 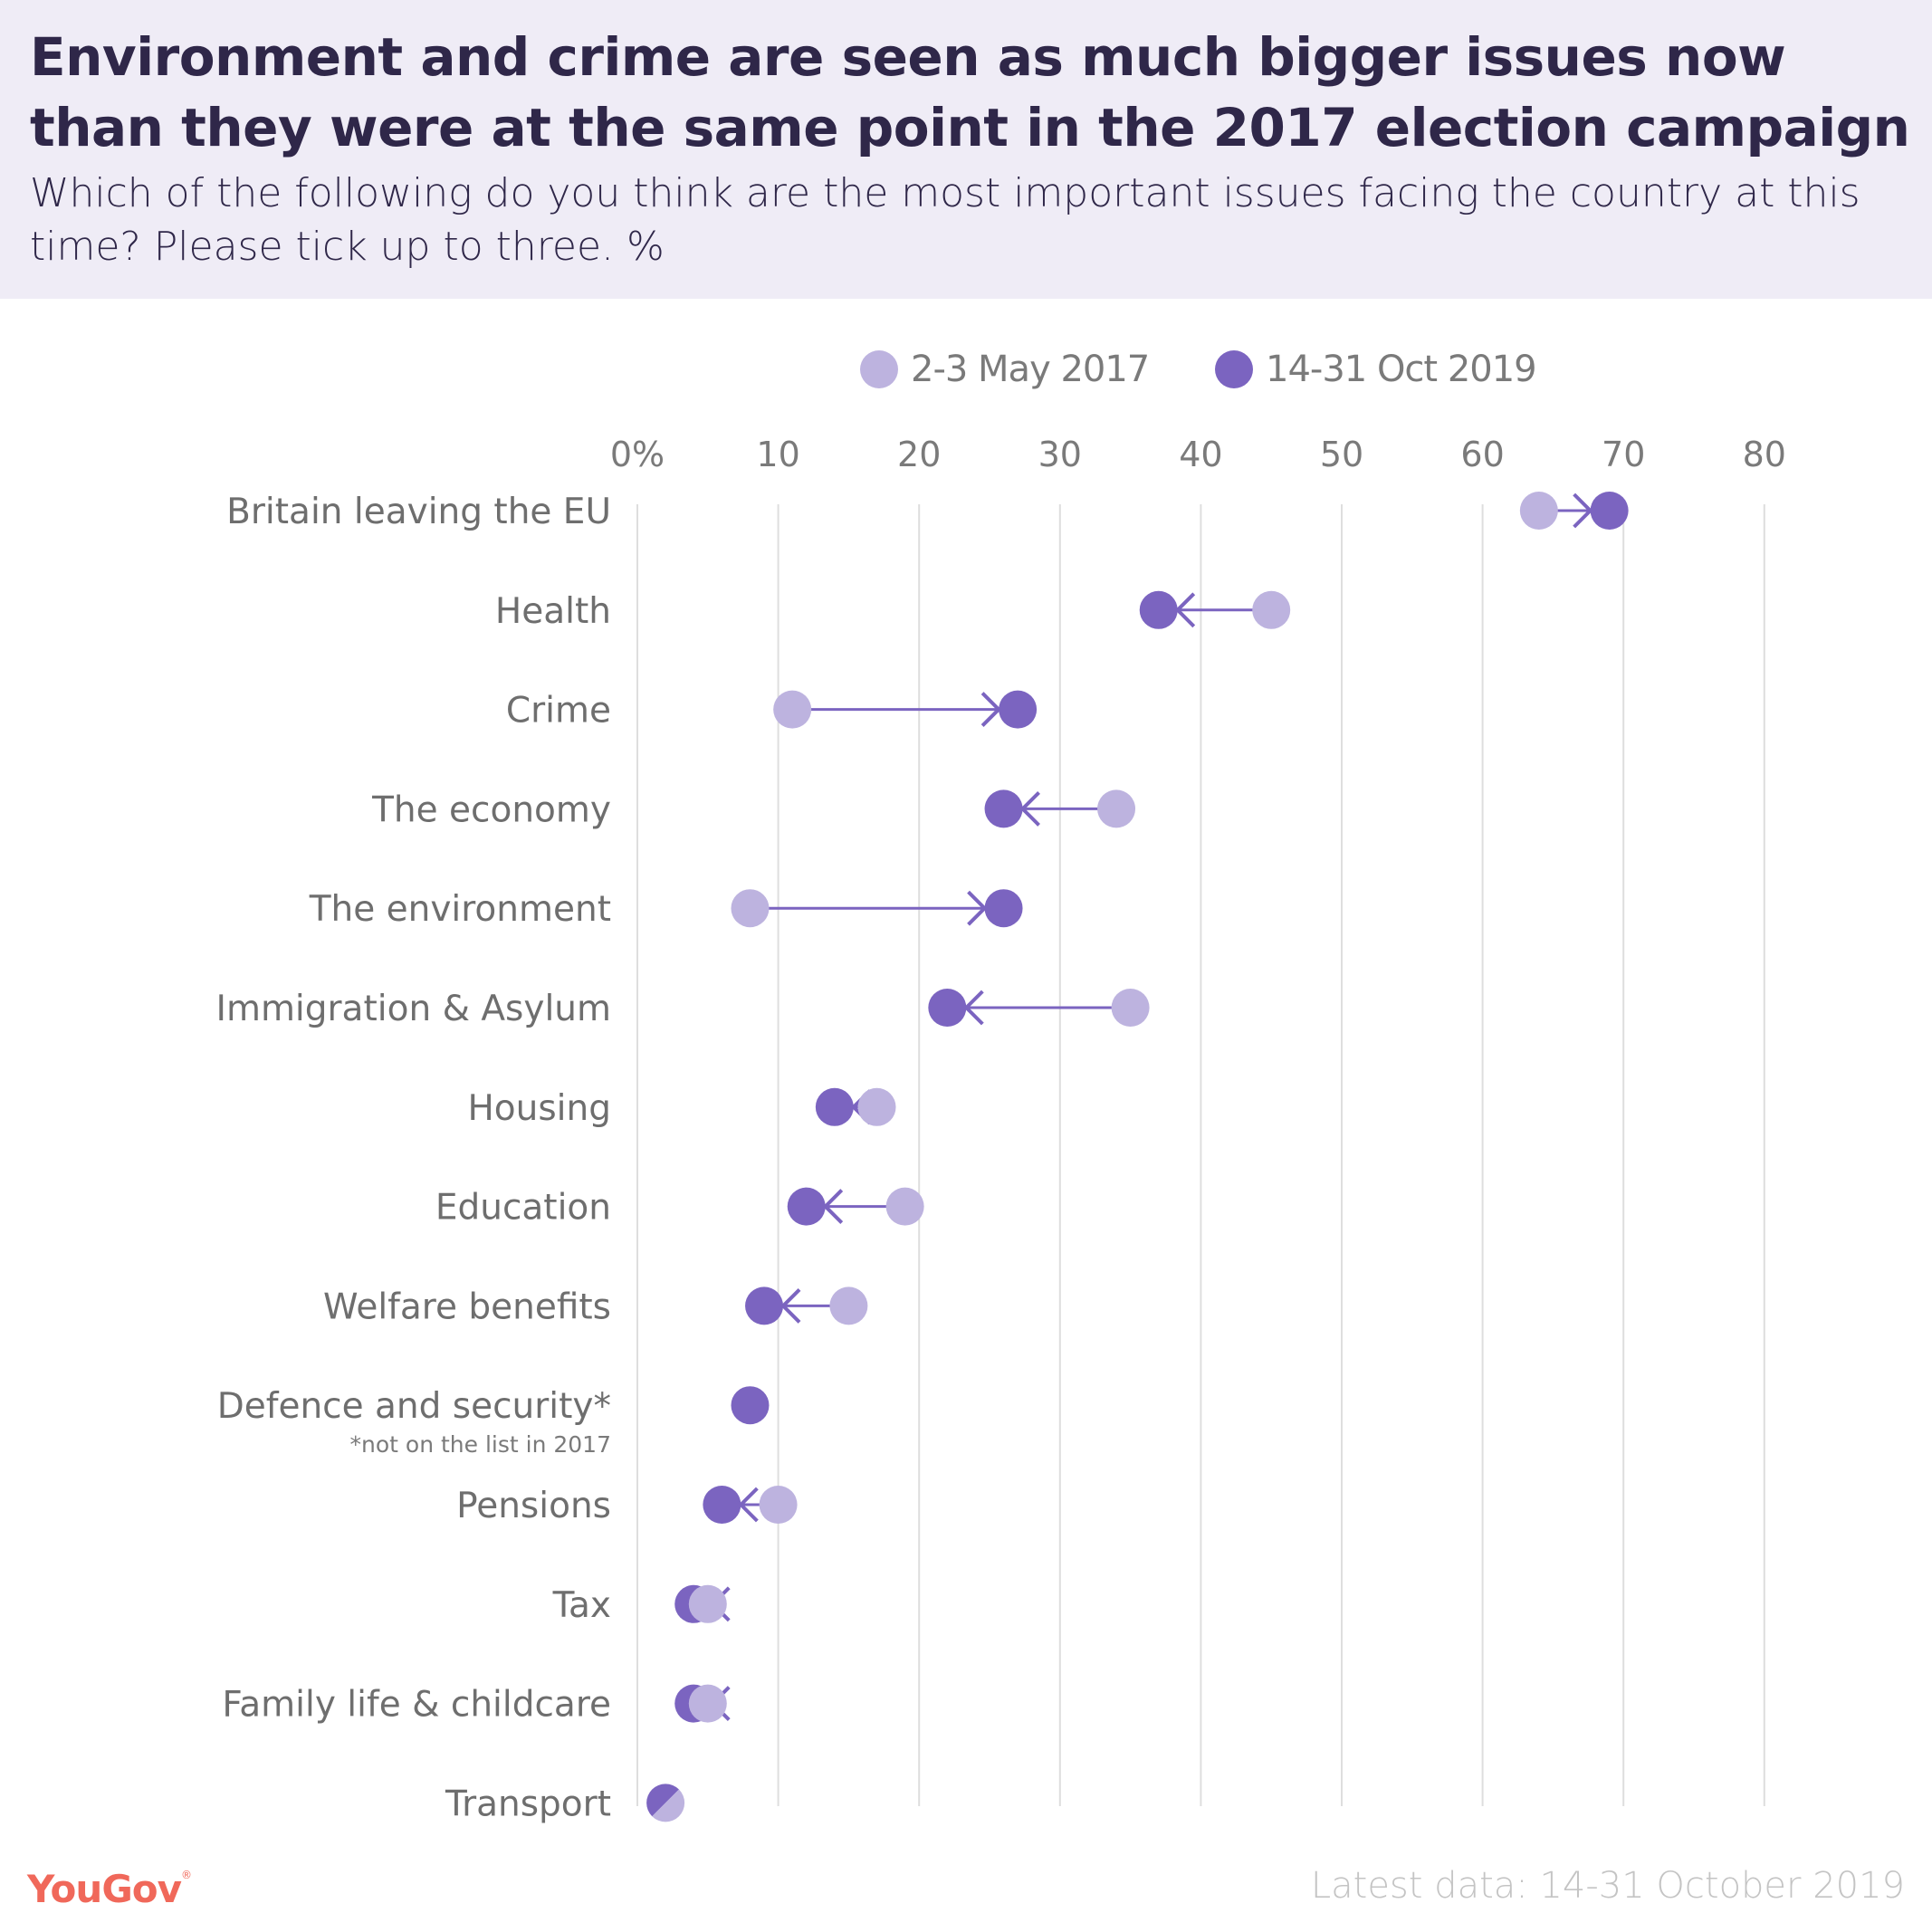 I want to click on legend-label-2019: 14-31 Oct 2019, so click(x=1401, y=369).